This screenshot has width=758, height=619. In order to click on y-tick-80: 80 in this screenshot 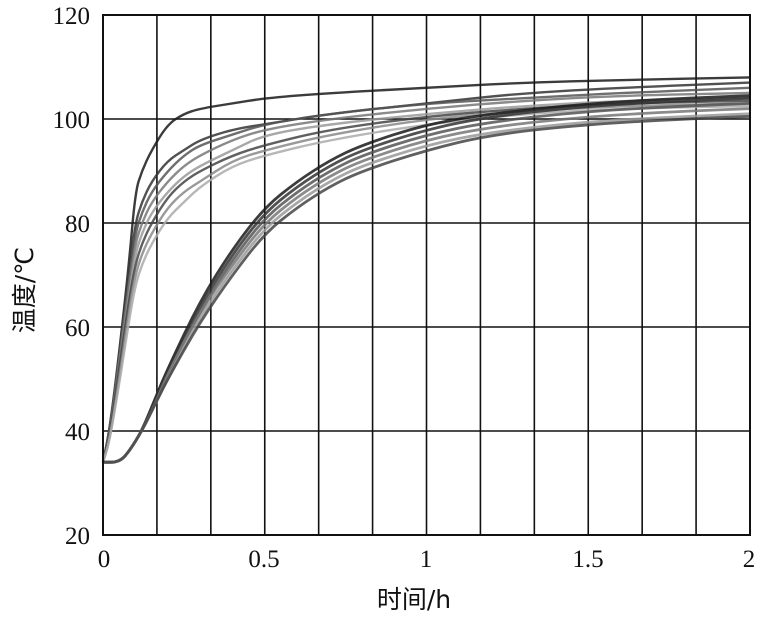, I will do `click(77, 224)`.